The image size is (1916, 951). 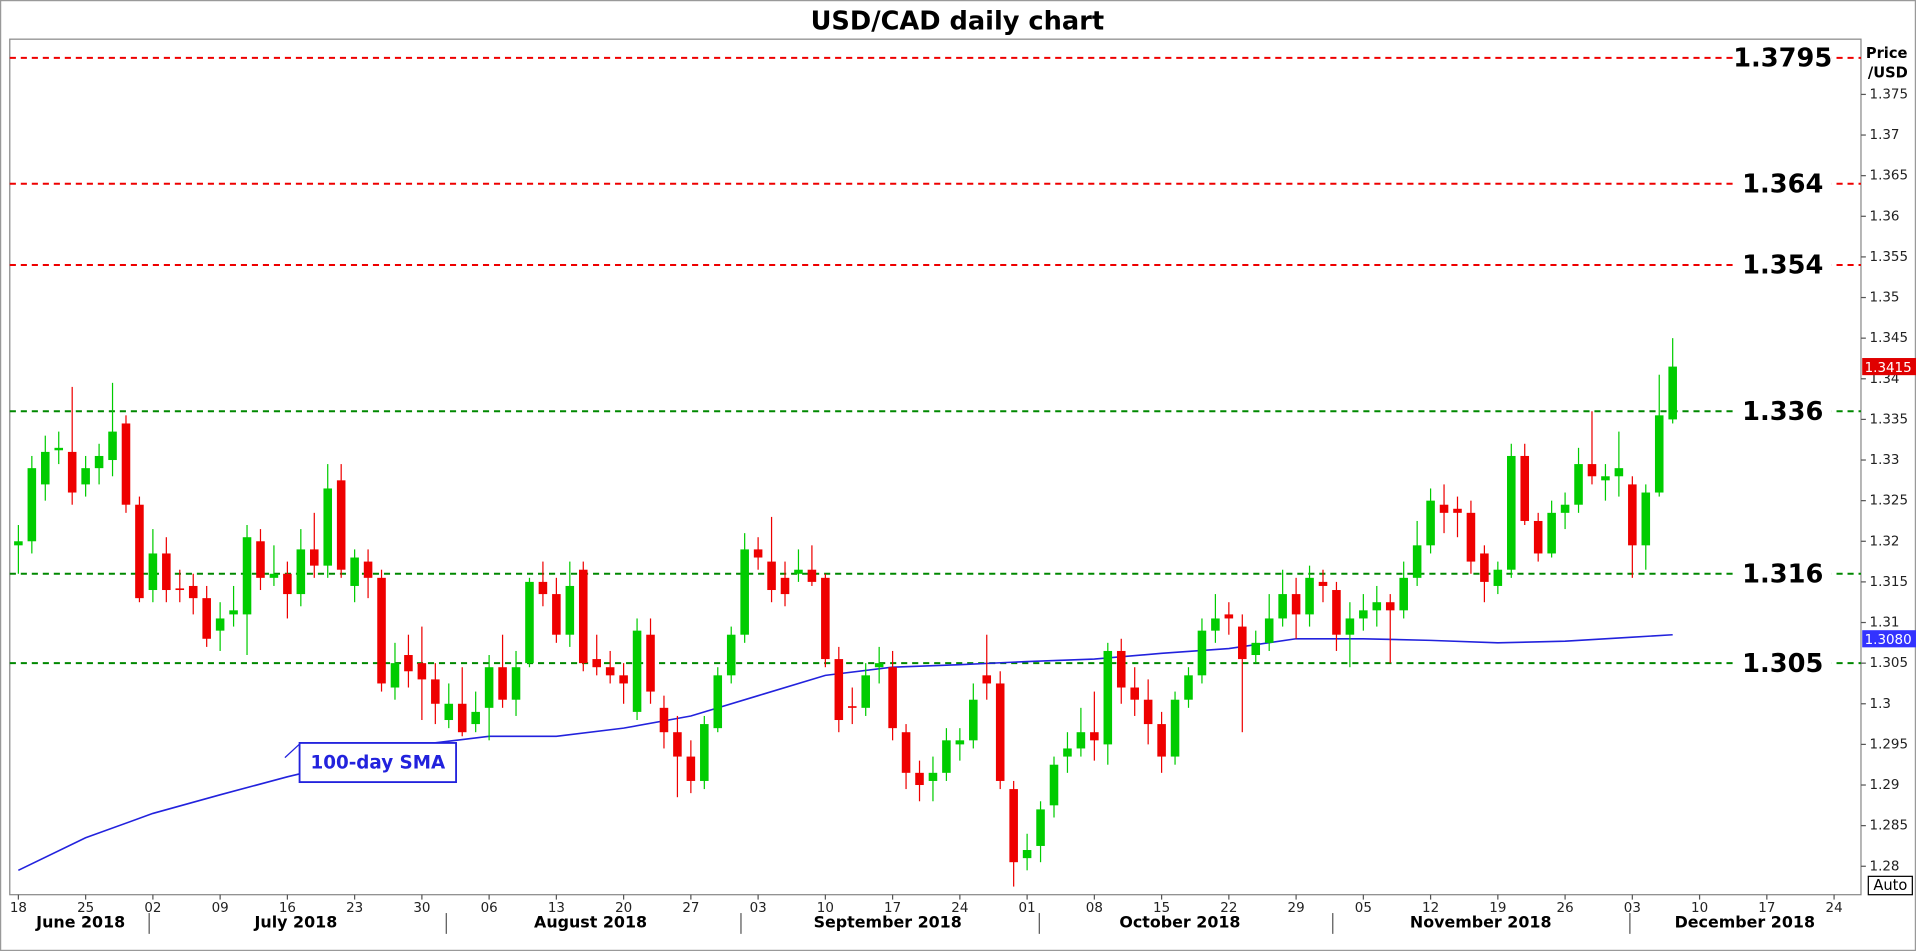 I want to click on y-tick-label: 1.28, so click(x=1885, y=866).